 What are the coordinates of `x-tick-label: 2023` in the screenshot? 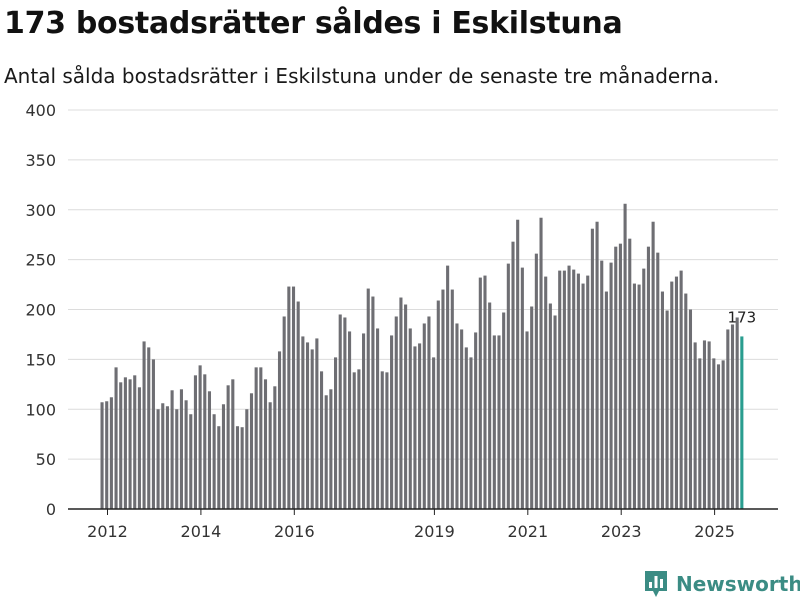 It's located at (621, 531).